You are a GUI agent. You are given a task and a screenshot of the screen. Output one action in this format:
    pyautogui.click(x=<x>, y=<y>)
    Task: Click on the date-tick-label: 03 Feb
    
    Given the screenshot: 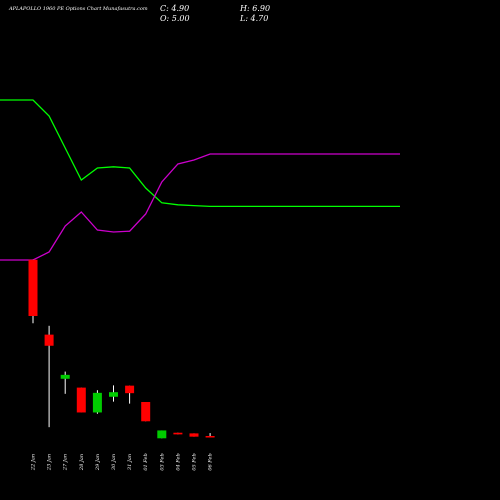 What is the action you would take?
    pyautogui.click(x=162, y=461)
    